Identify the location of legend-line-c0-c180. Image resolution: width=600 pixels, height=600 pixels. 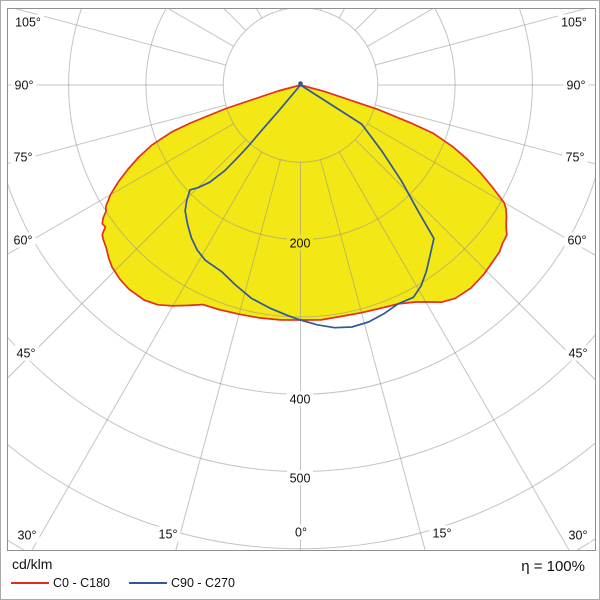
(30, 583).